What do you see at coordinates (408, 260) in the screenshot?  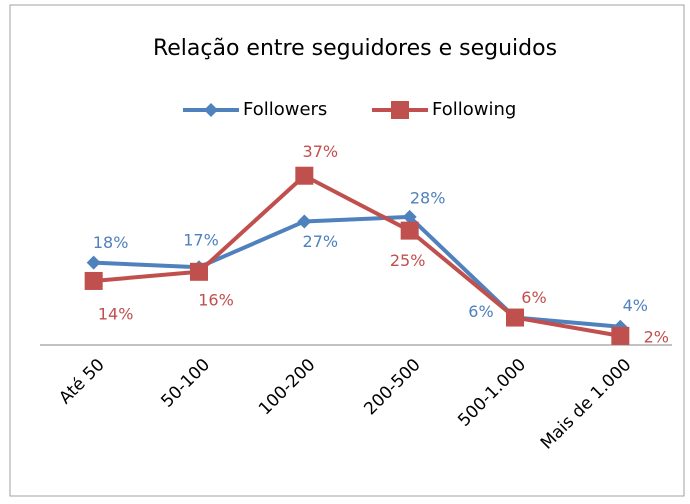 I see `data-label: 25%` at bounding box center [408, 260].